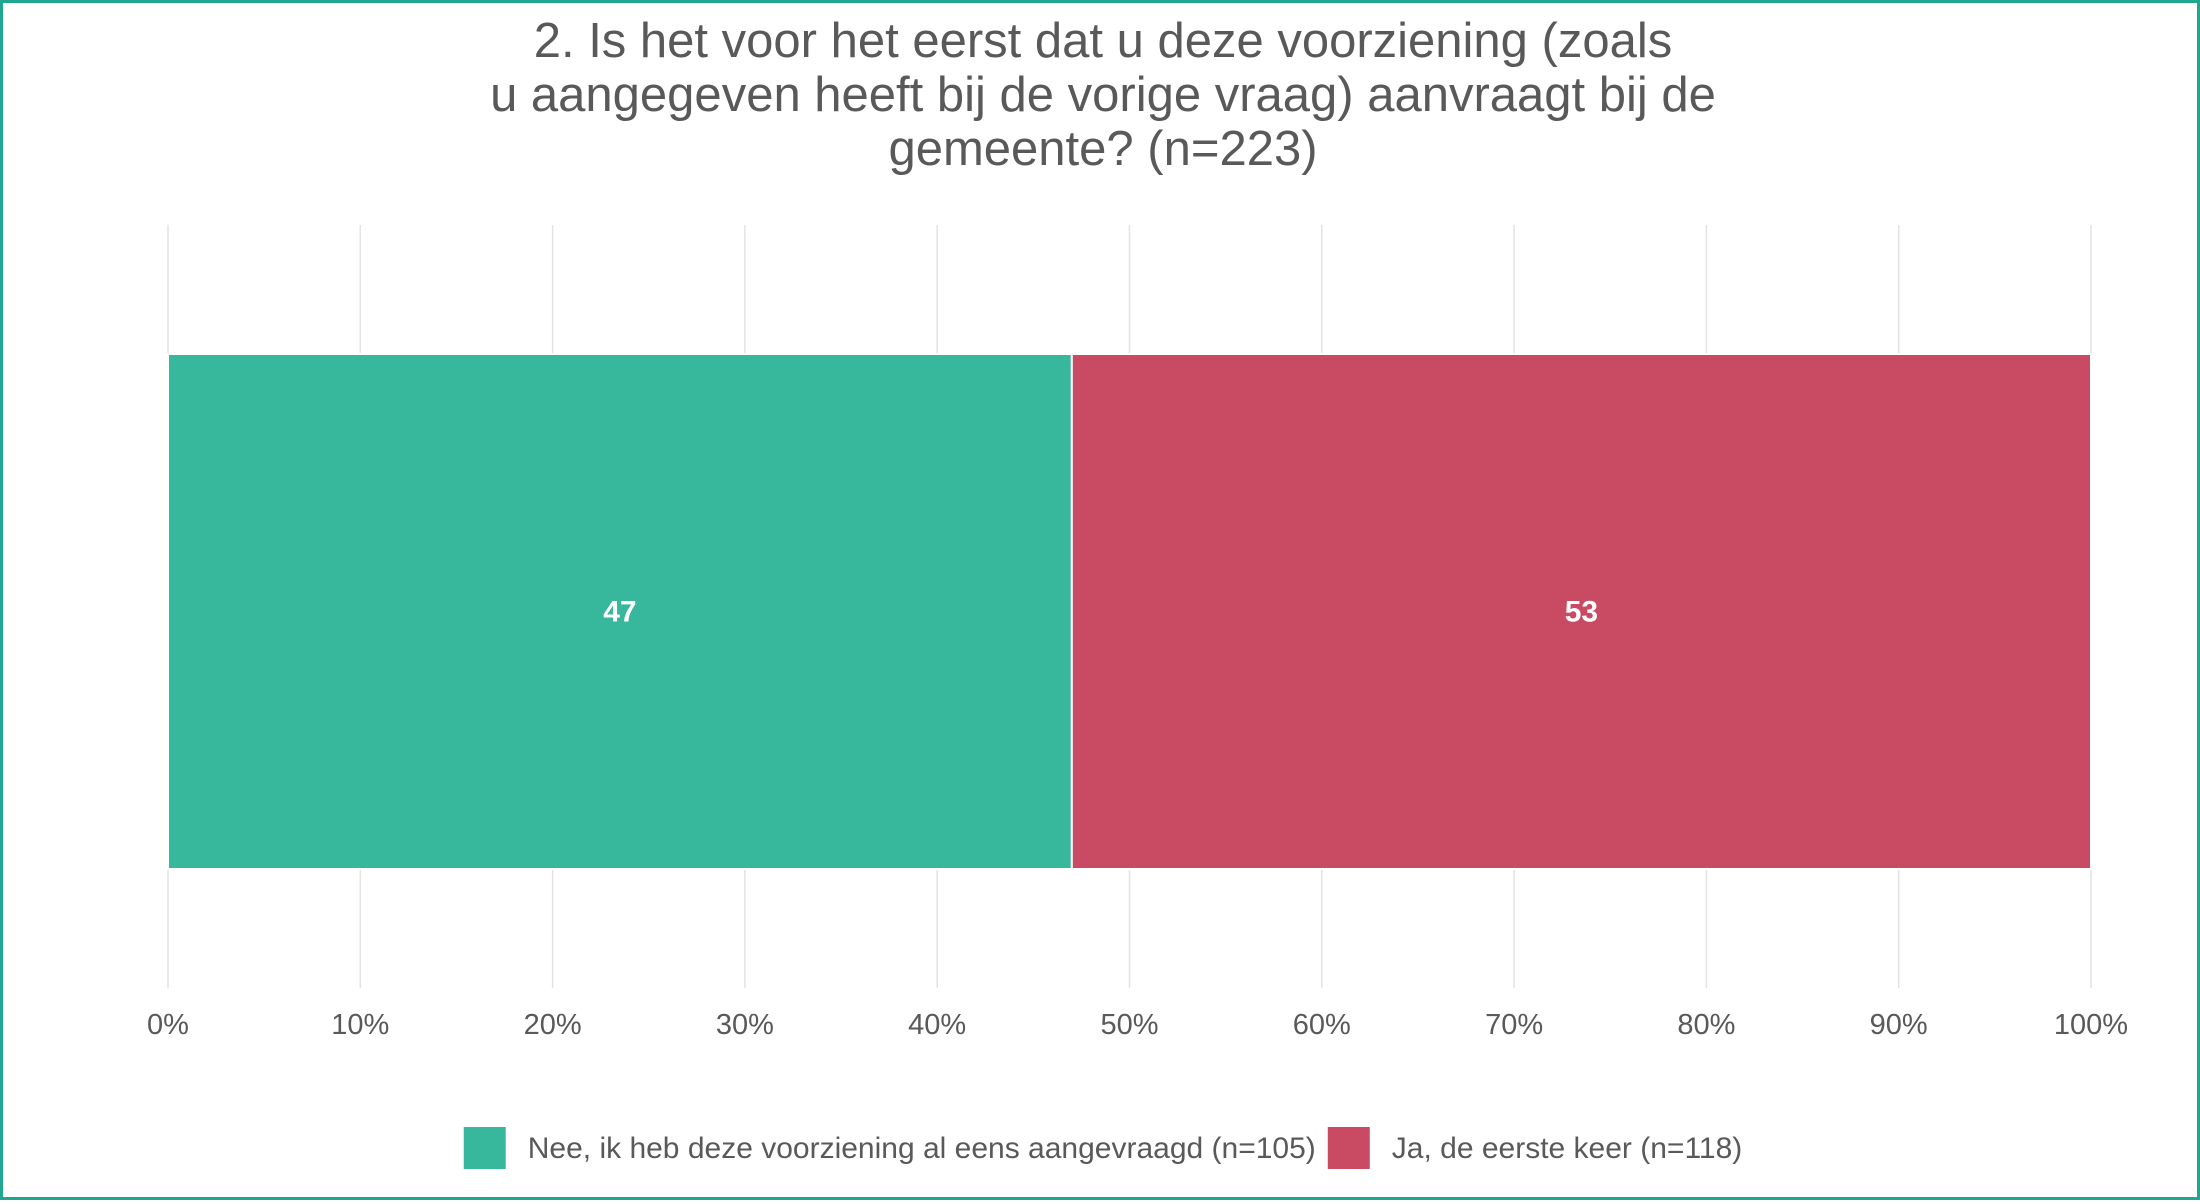  Describe the element at coordinates (2091, 1025) in the screenshot. I see `x-tick-label: 100%` at that location.